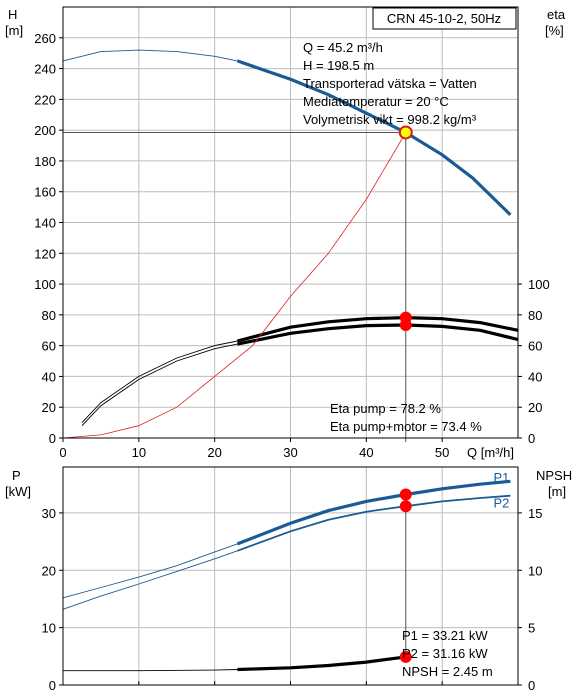 This screenshot has width=585, height=699. I want to click on y-right-tick-label: 10, so click(535, 570).